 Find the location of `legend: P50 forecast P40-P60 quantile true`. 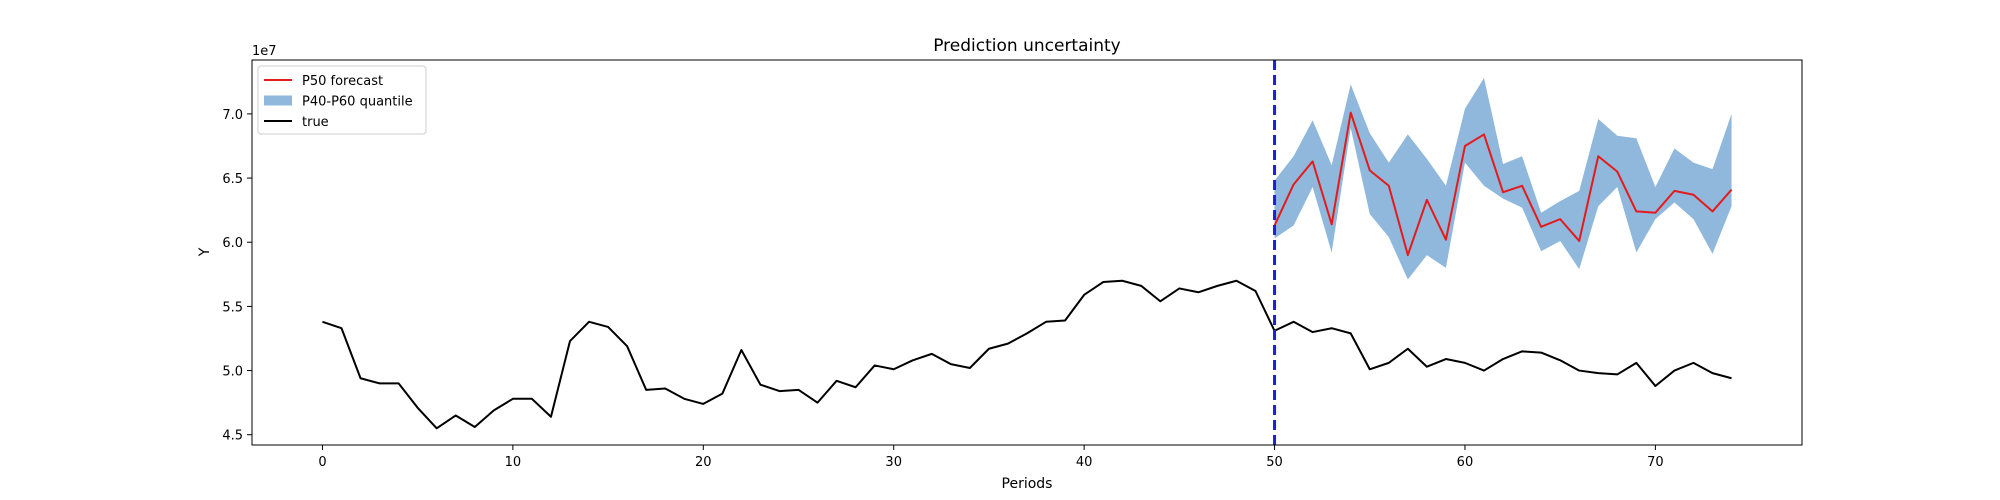

legend: P50 forecast P40-P60 quantile true is located at coordinates (342, 100).